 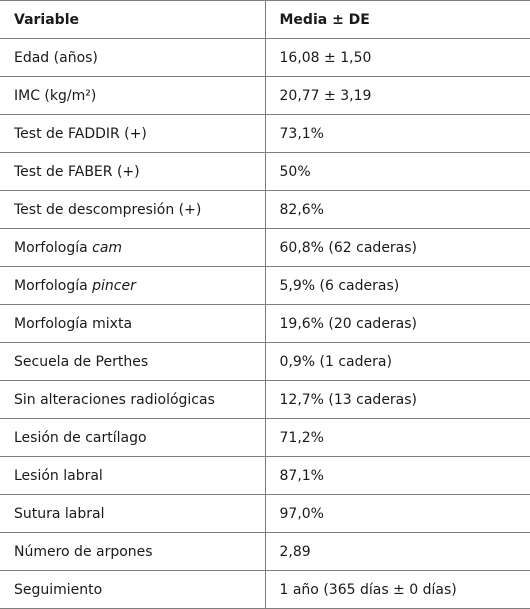 I want to click on cell-variable: Secuela de Perthes, so click(x=133, y=361).